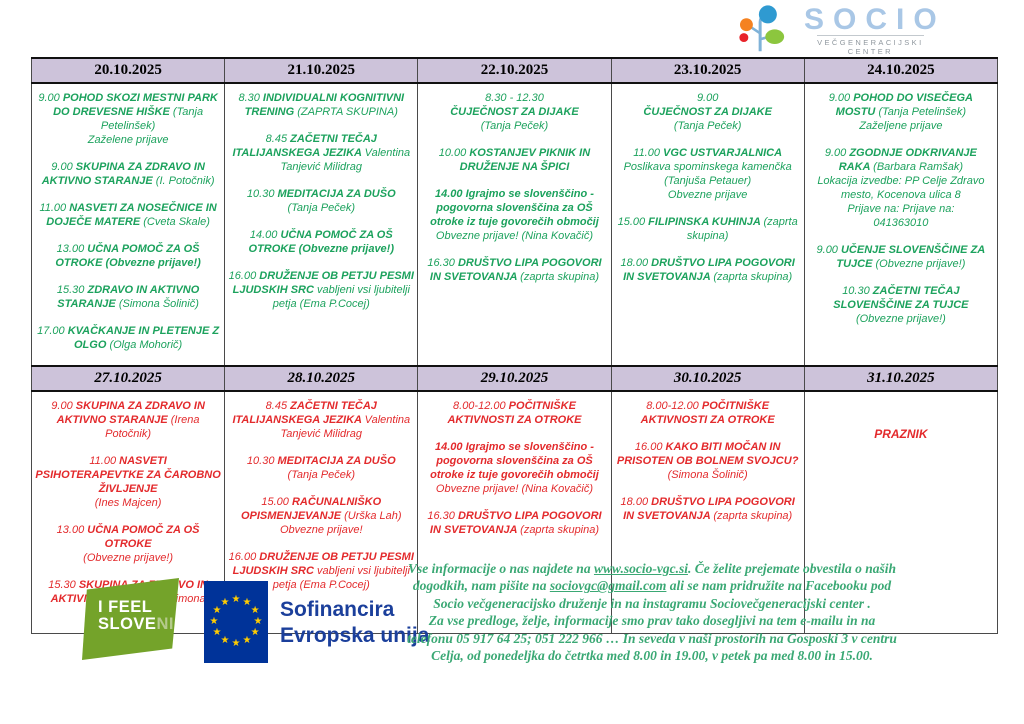  Describe the element at coordinates (761, 31) in the screenshot. I see `socio-tree-icon` at that location.